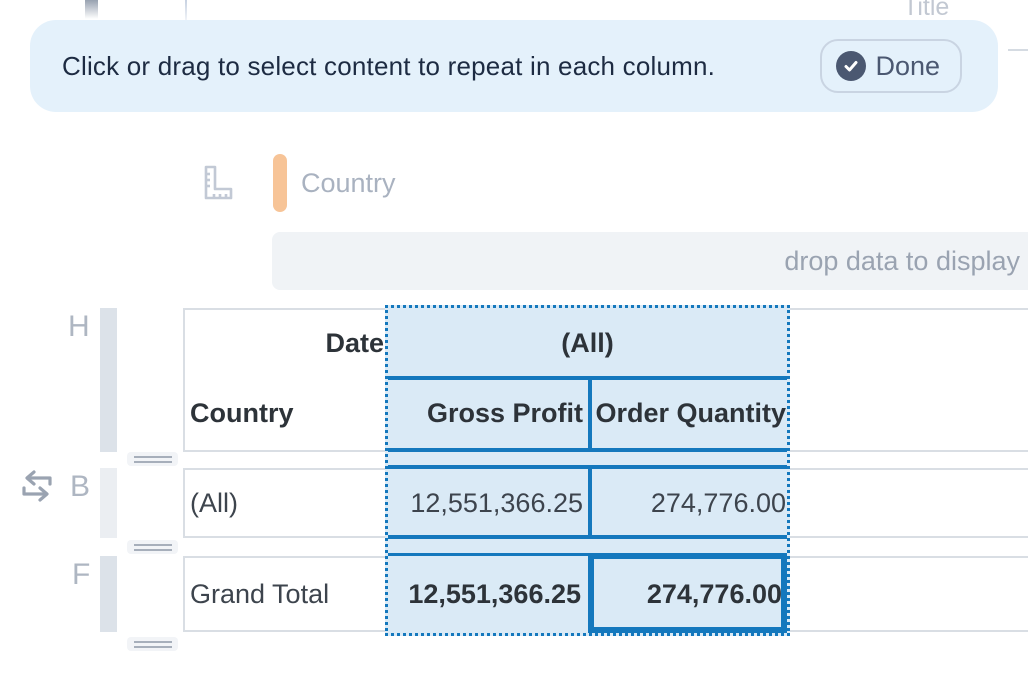 The image size is (1028, 682). What do you see at coordinates (504, 413) in the screenshot?
I see `measure-header-gross-profit: Gross Profit` at bounding box center [504, 413].